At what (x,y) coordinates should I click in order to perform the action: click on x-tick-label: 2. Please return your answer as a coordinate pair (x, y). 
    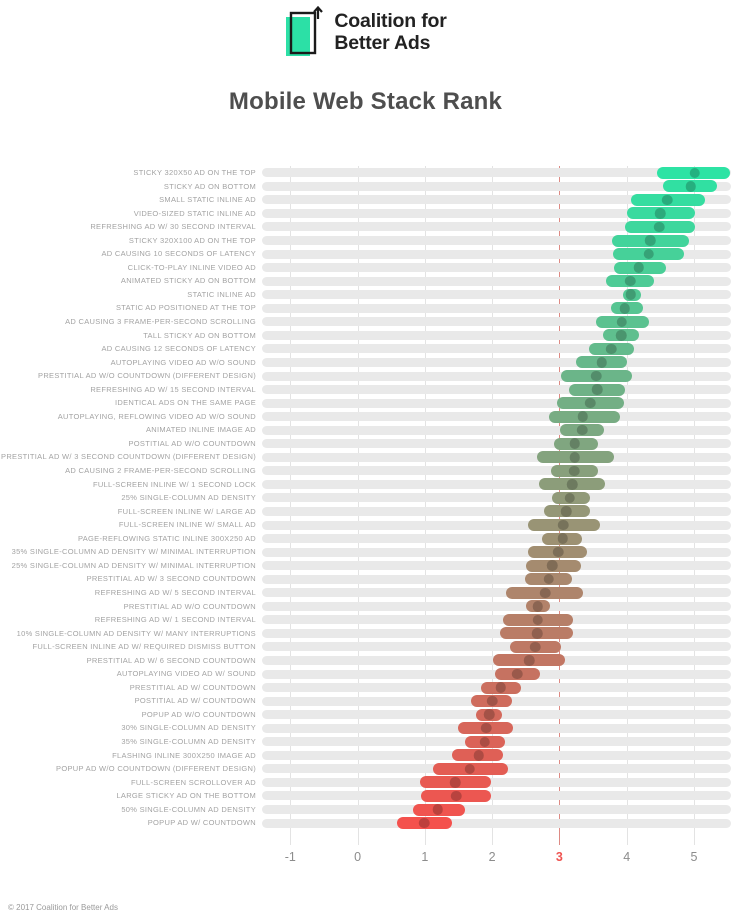
    Looking at the image, I should click on (492, 857).